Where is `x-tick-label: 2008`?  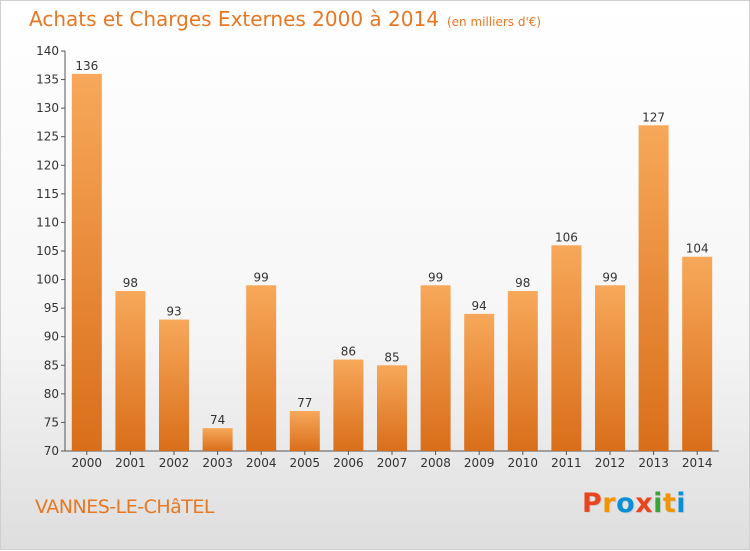 x-tick-label: 2008 is located at coordinates (435, 463).